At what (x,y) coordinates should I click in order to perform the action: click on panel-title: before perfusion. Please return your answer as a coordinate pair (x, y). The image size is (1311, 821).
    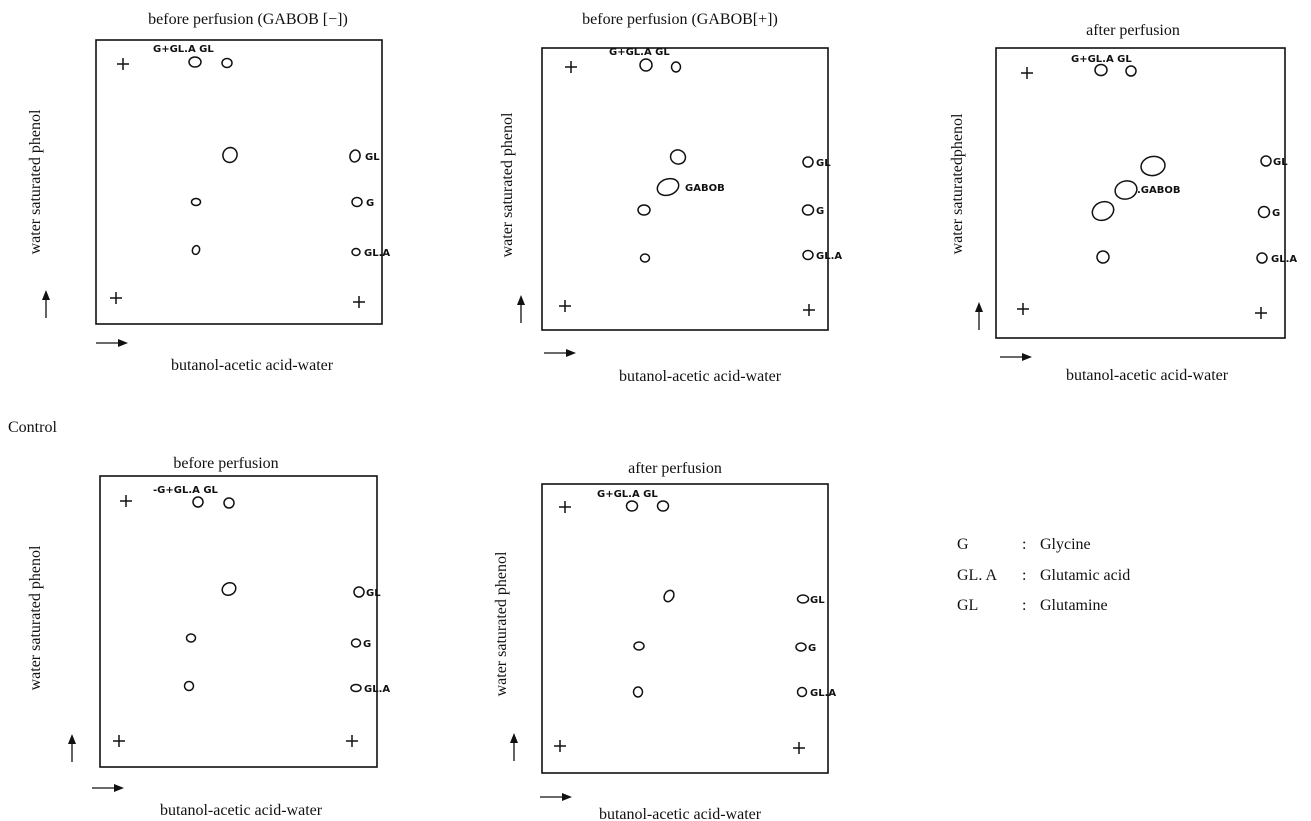
    Looking at the image, I should click on (225, 463).